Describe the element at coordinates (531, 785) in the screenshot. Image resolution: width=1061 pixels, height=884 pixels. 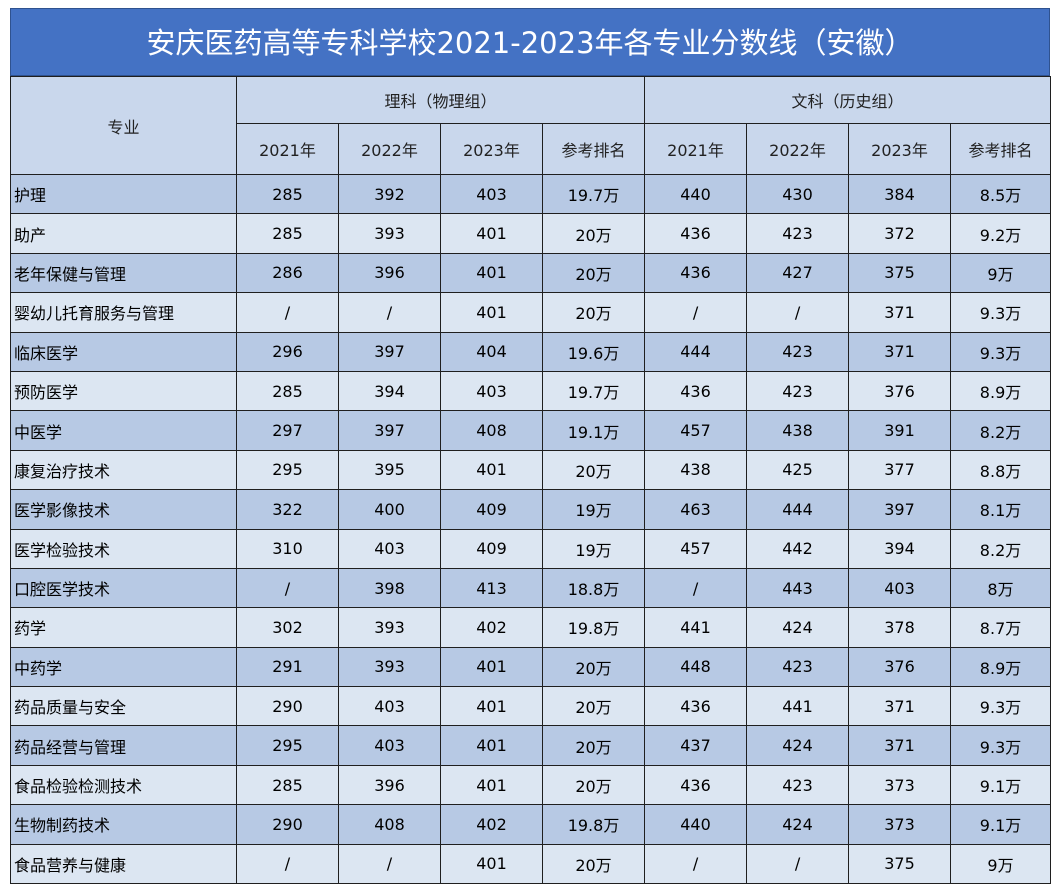
I see `table-row: 食品检验检测技术 285 396 401 20万 436 423 373 9.1万` at that location.